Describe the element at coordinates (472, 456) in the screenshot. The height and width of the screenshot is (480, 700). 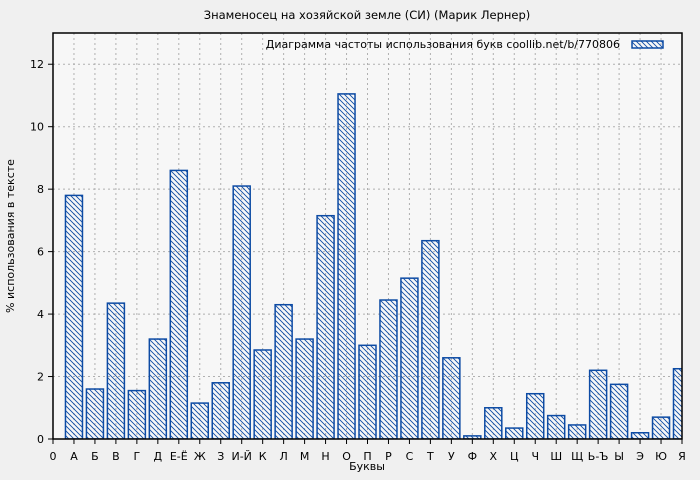
I see `x-tick-label-Ф: Ф` at that location.